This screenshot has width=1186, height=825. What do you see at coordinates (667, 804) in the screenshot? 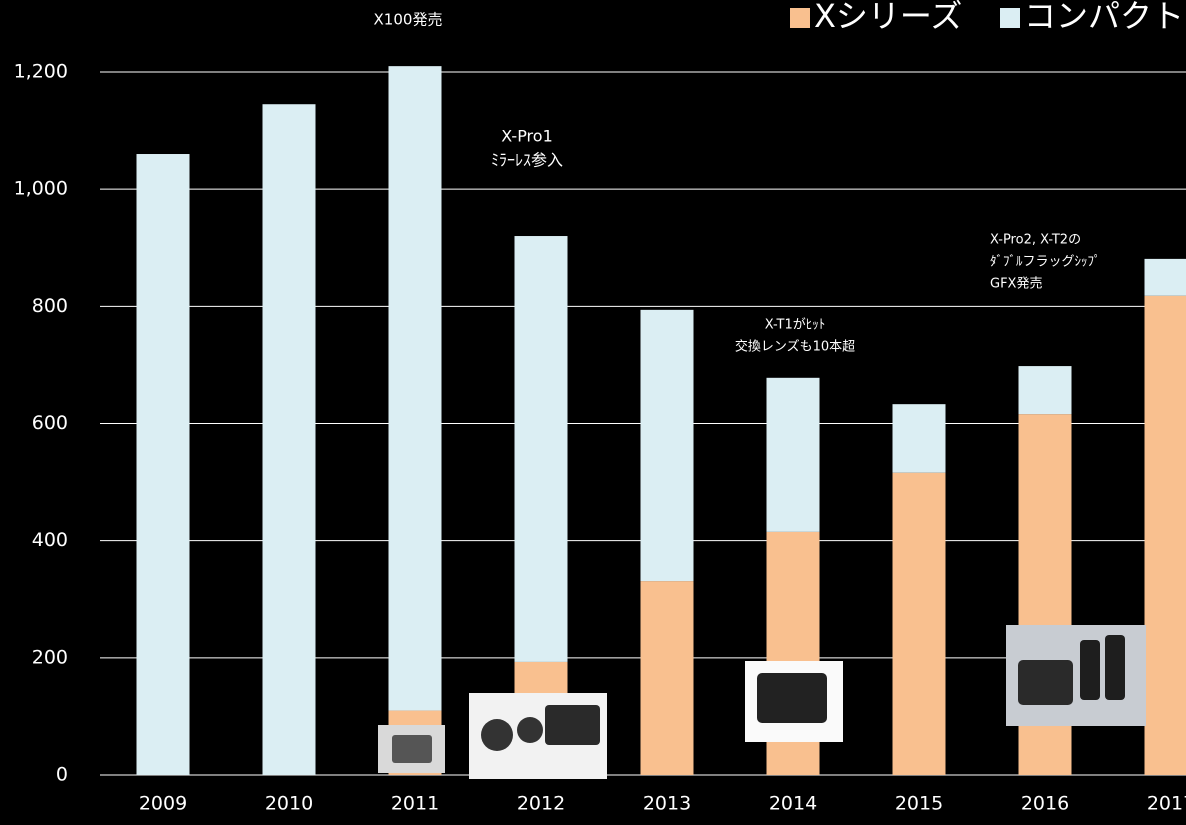
I see `x-tick-label: 2013` at bounding box center [667, 804].